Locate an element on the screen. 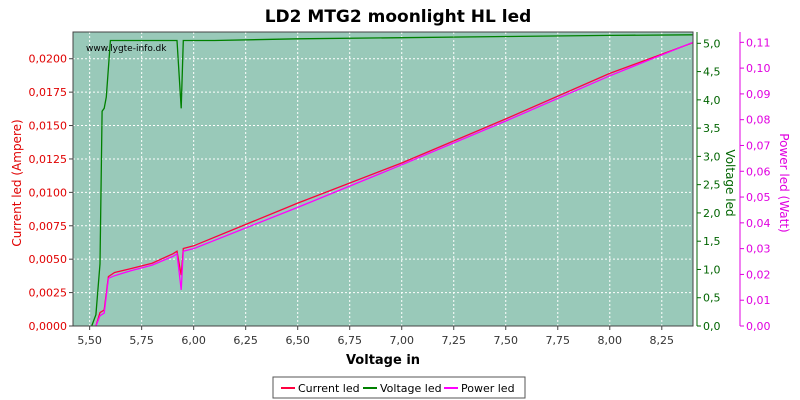 The width and height of the screenshot is (800, 400). power-tick-label: 0,06 is located at coordinates (758, 171).